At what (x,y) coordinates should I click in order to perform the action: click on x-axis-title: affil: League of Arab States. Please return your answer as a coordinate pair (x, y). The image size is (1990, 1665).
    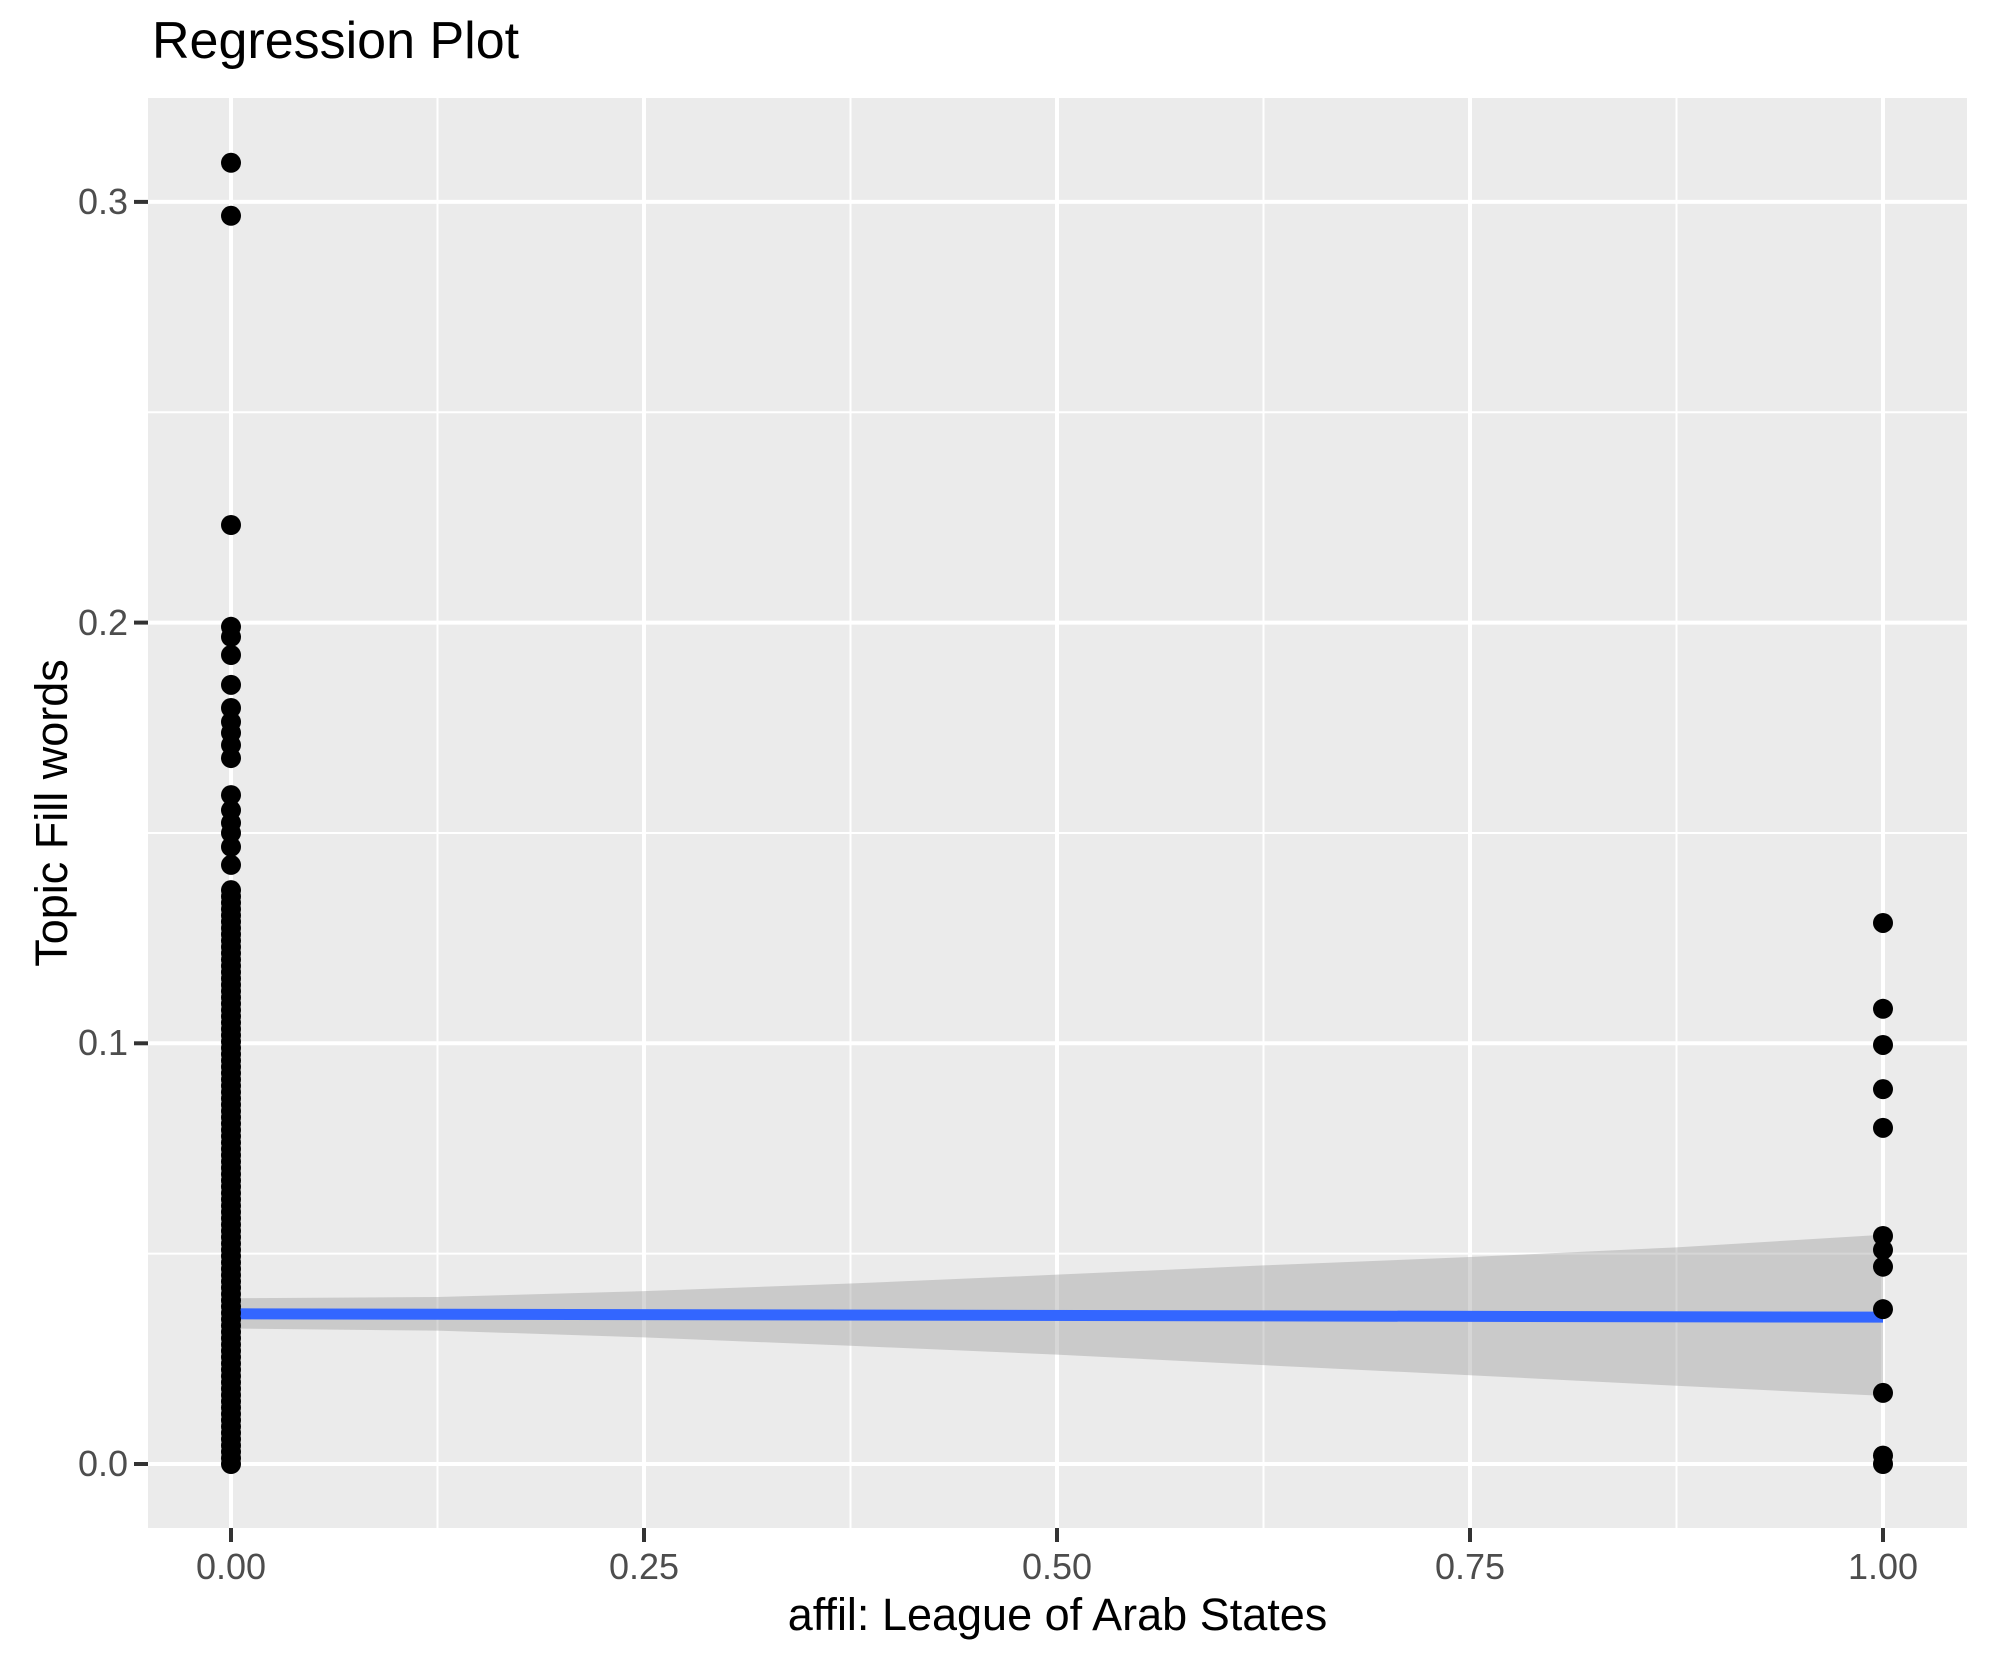
    Looking at the image, I should click on (1057, 1614).